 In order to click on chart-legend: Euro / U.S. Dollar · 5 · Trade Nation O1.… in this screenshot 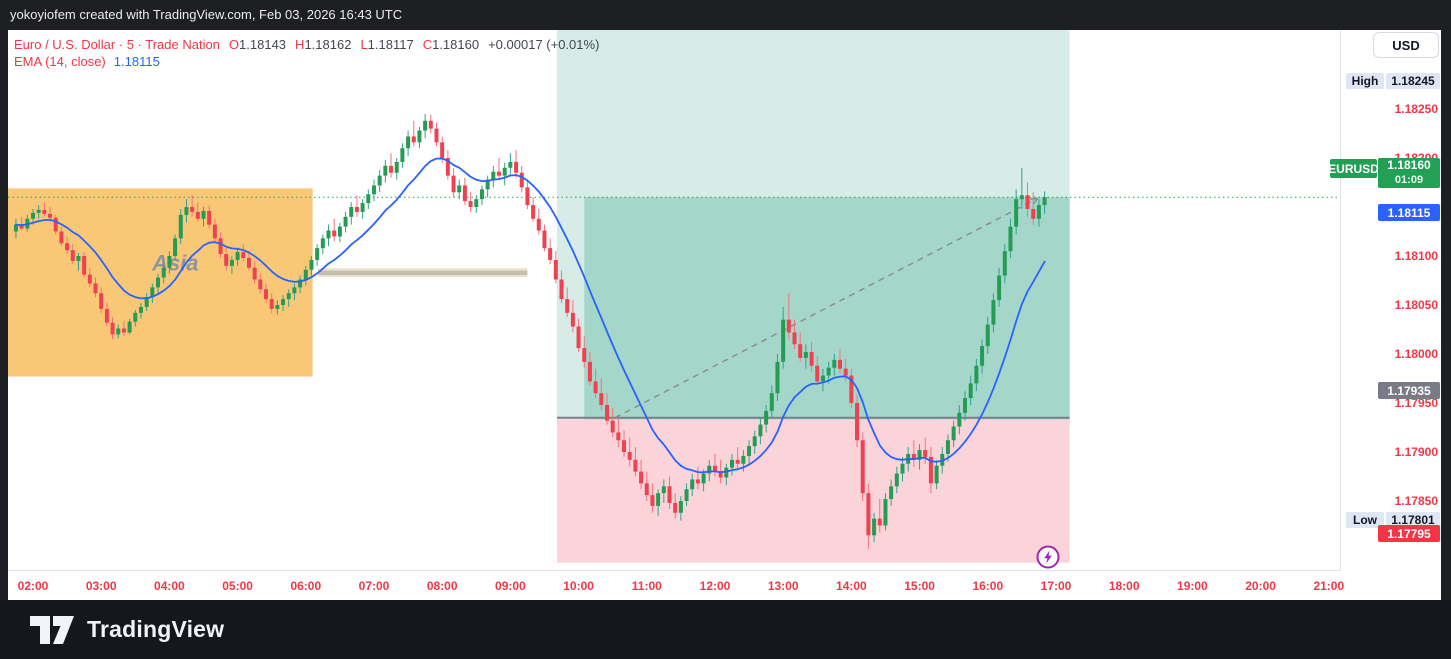, I will do `click(306, 53)`.